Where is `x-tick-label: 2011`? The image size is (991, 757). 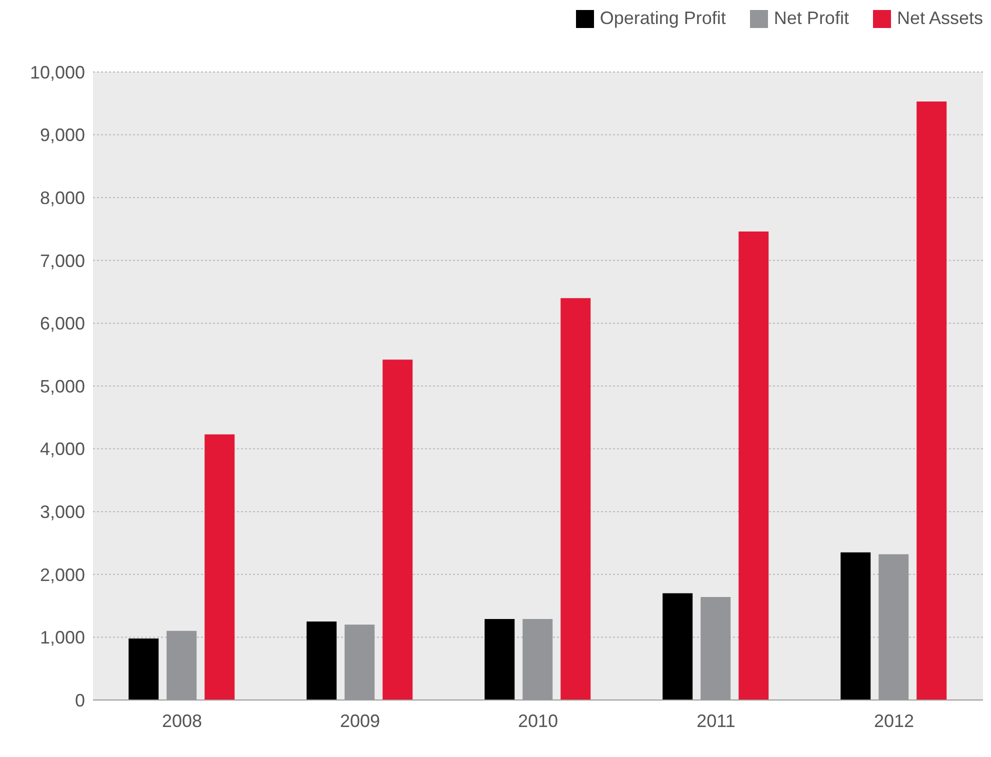 x-tick-label: 2011 is located at coordinates (716, 720).